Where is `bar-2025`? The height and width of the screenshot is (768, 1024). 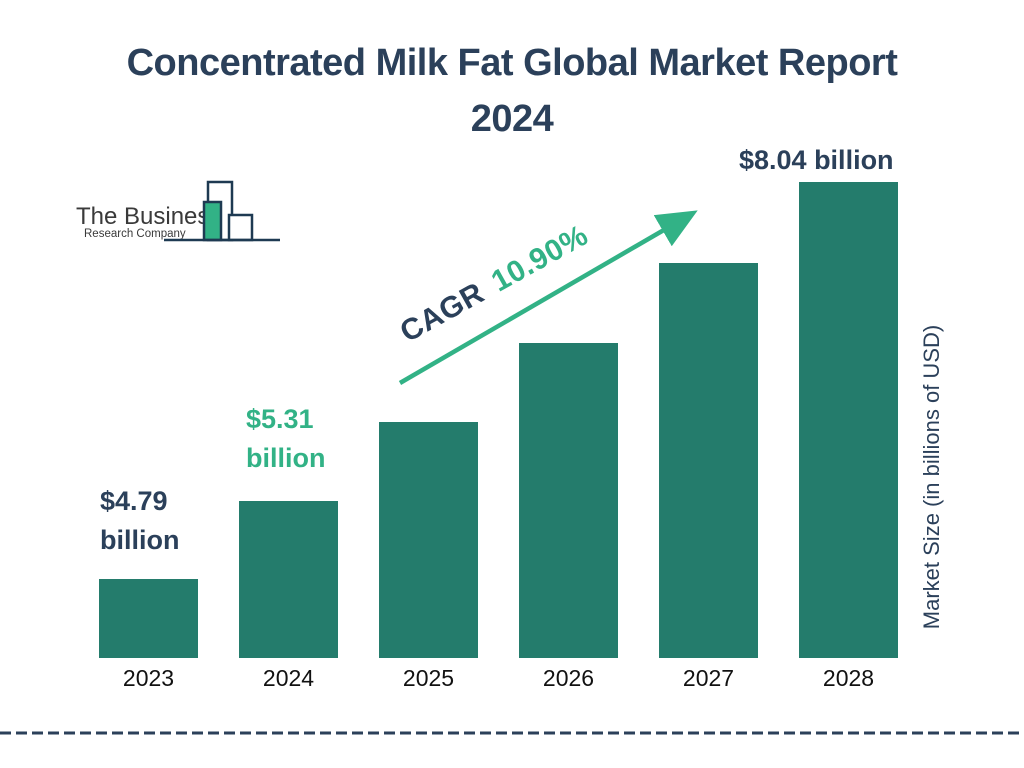 bar-2025 is located at coordinates (428, 540).